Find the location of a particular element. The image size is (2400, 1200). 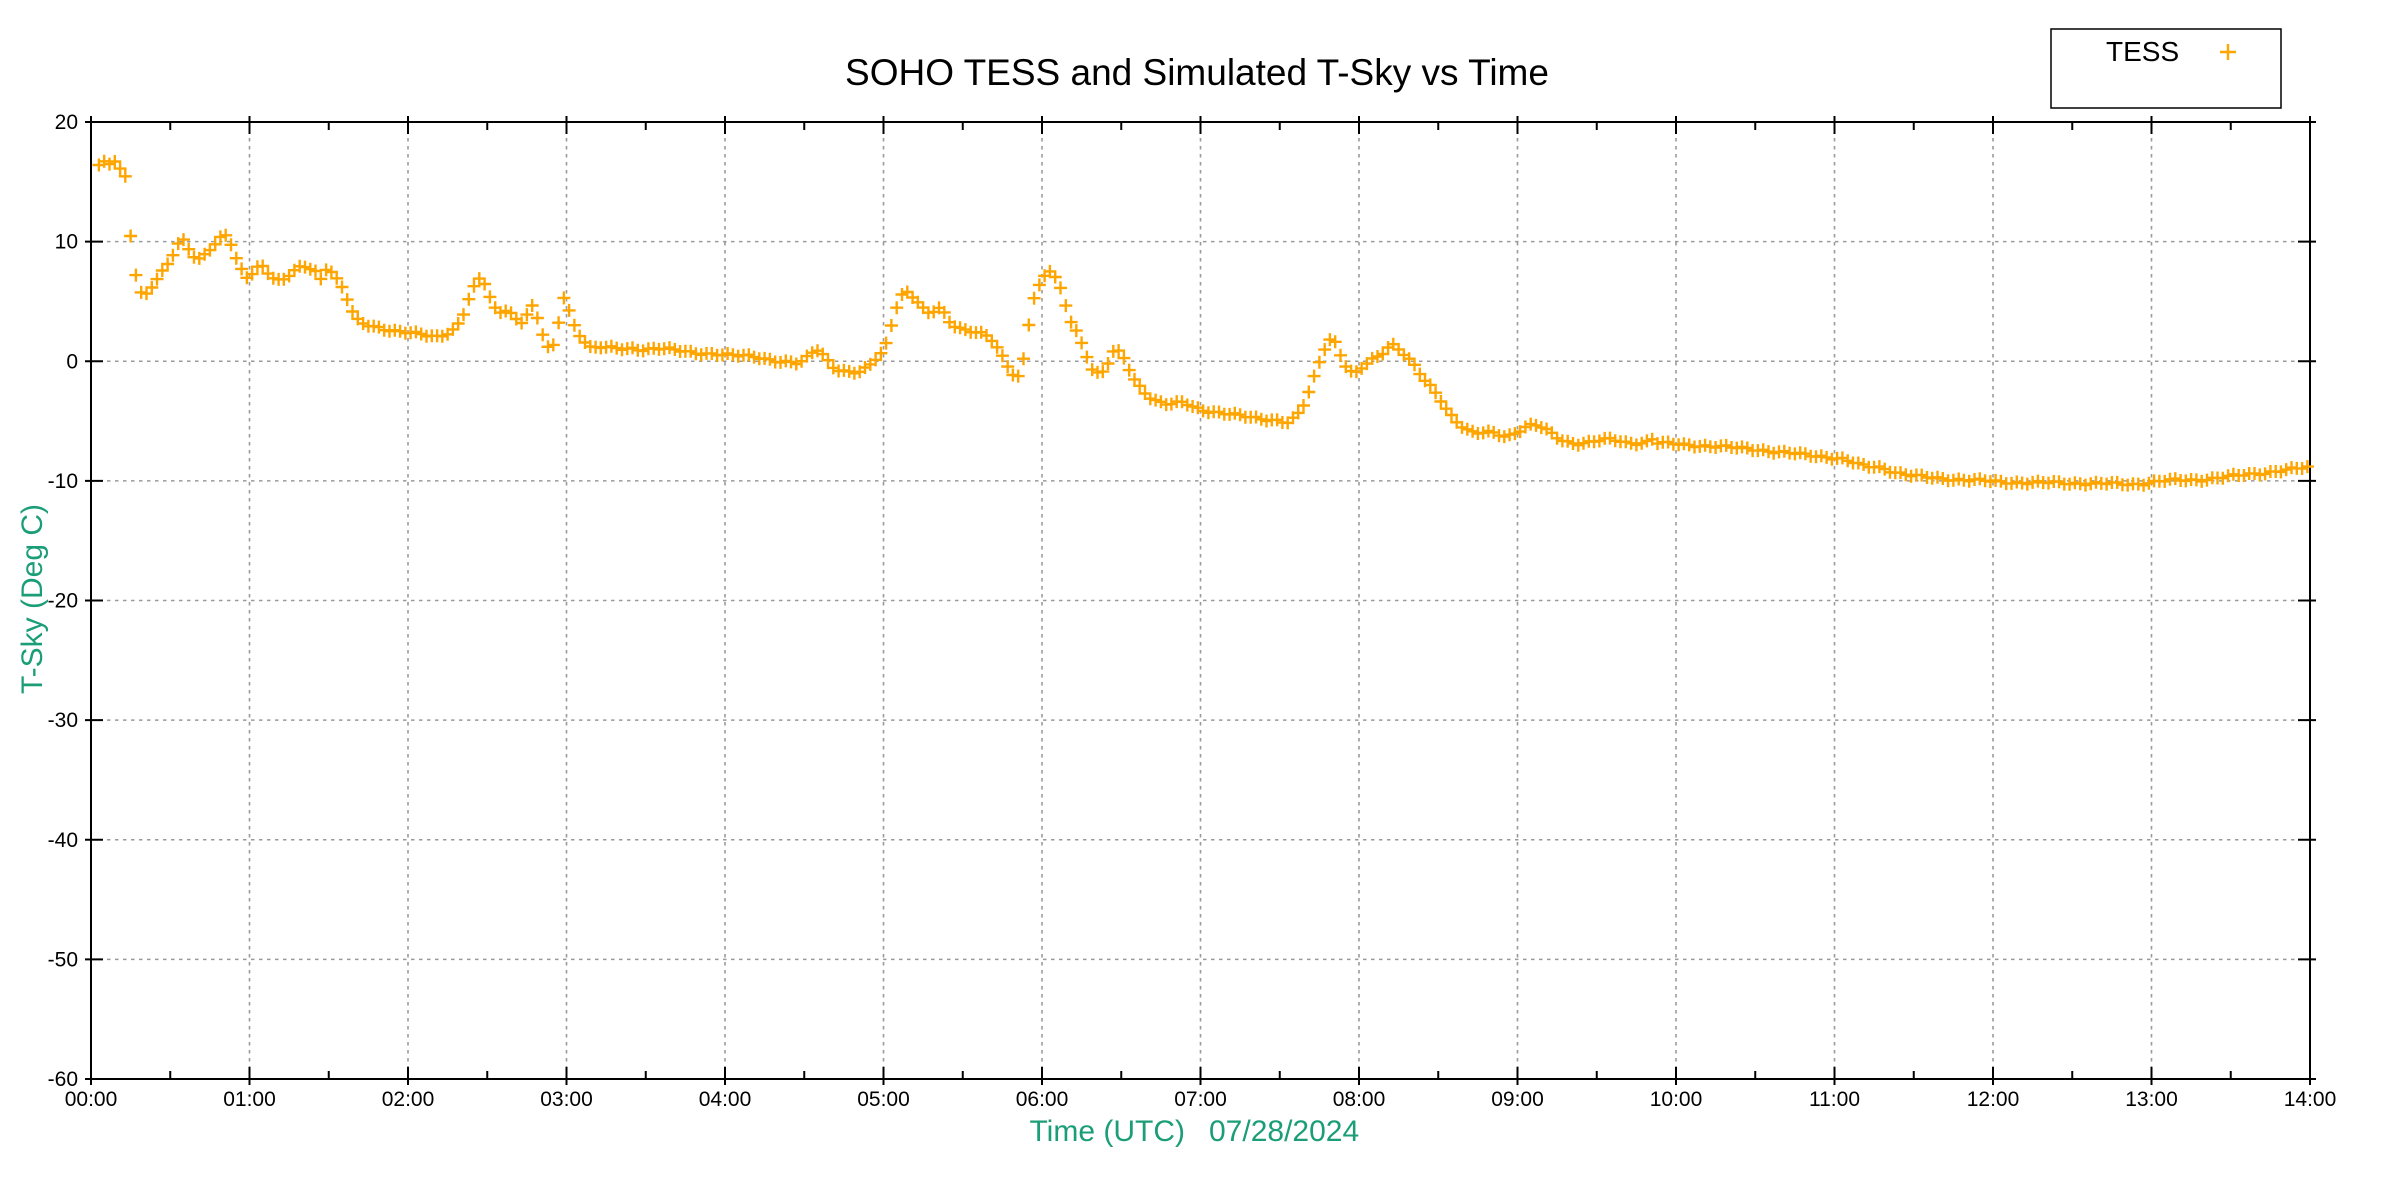

y-tick-label: 0 is located at coordinates (72, 361).